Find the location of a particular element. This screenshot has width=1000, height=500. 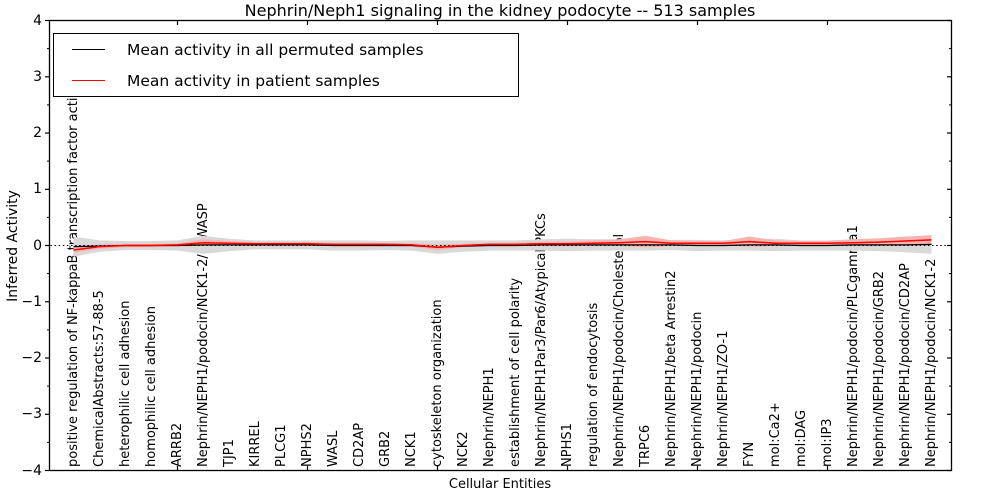

y-tick-label: −3 is located at coordinates (31, 414).